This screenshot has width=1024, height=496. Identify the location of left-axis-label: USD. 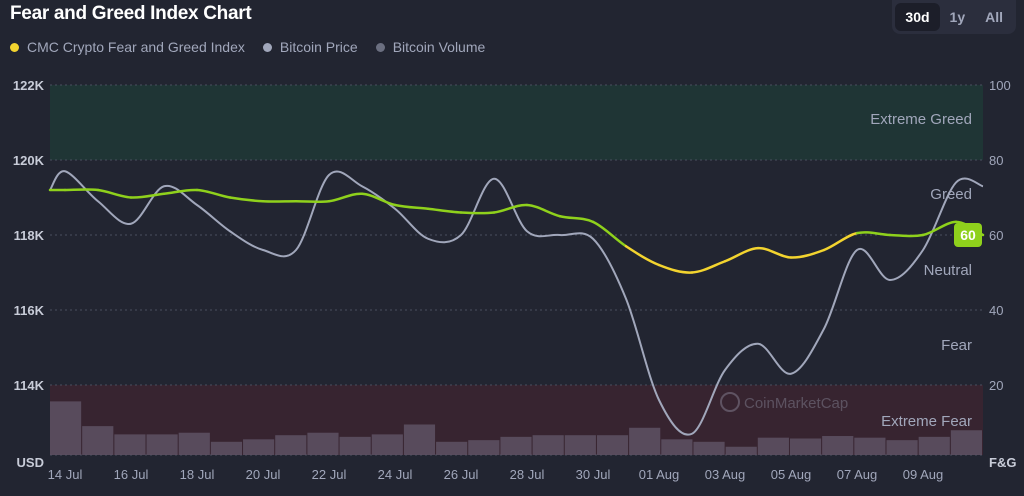
(30, 462).